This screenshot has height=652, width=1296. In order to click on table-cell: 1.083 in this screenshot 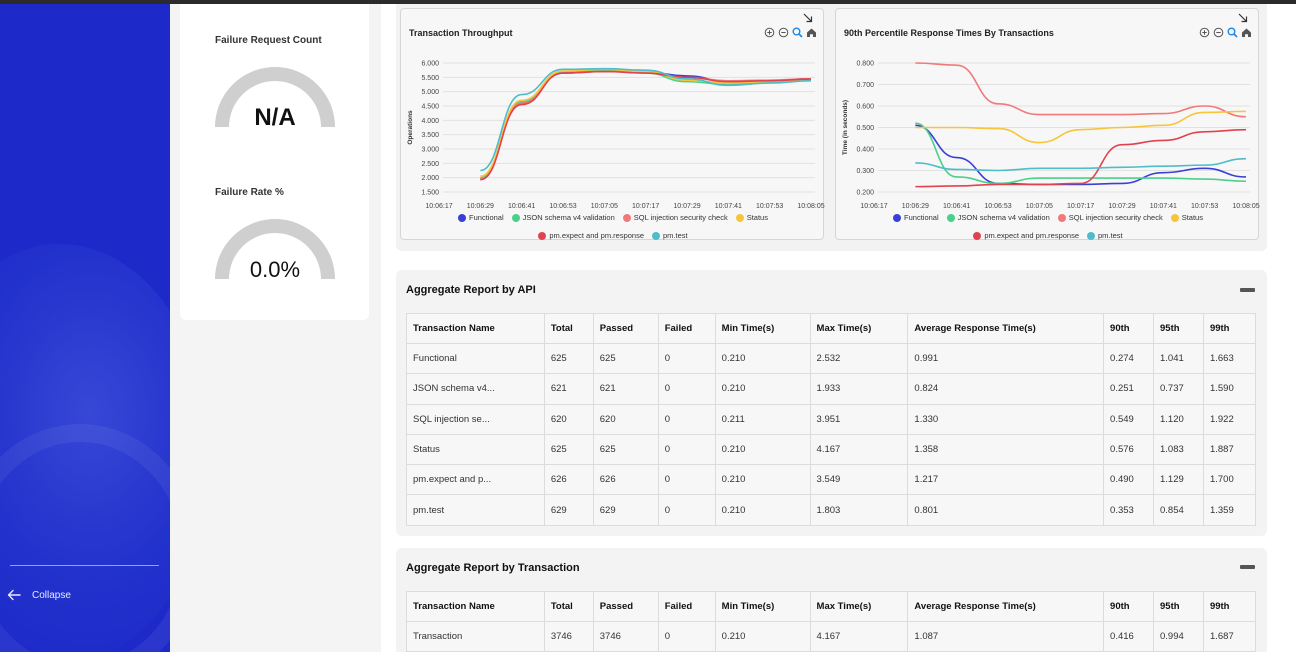, I will do `click(1178, 449)`.